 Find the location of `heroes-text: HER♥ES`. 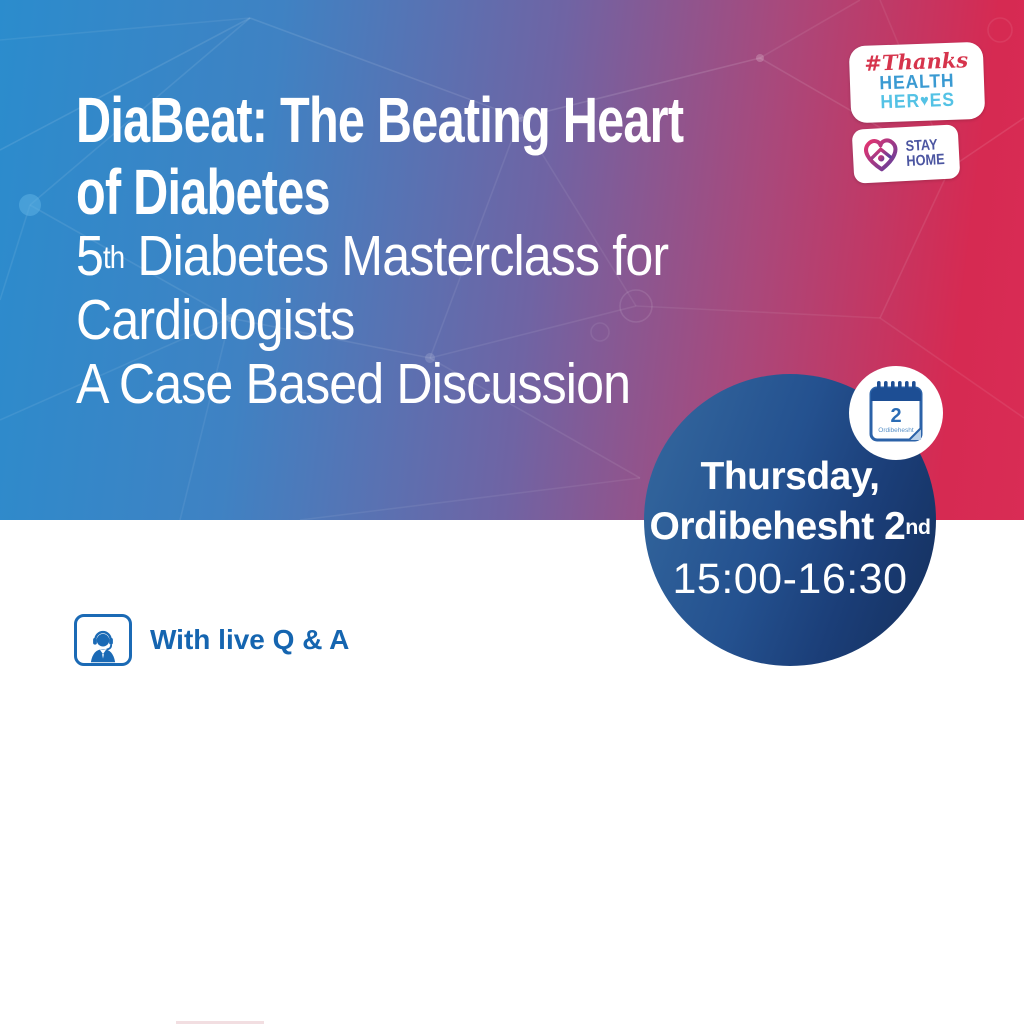

heroes-text: HER♥ES is located at coordinates (918, 101).